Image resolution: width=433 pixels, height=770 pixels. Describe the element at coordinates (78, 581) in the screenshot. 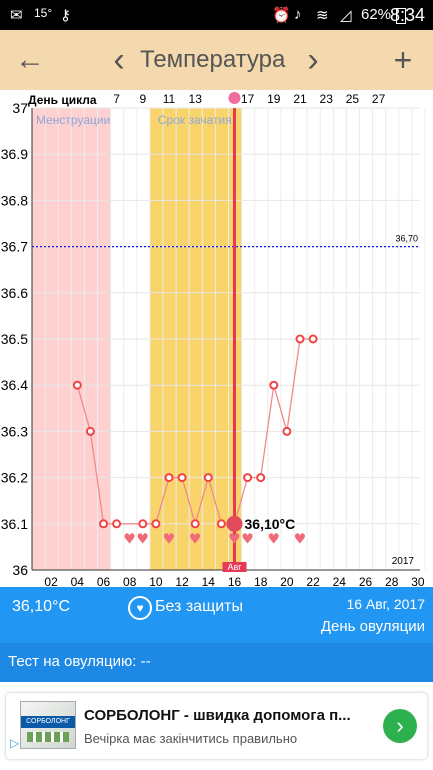

I see `x-tick-label: 04` at that location.